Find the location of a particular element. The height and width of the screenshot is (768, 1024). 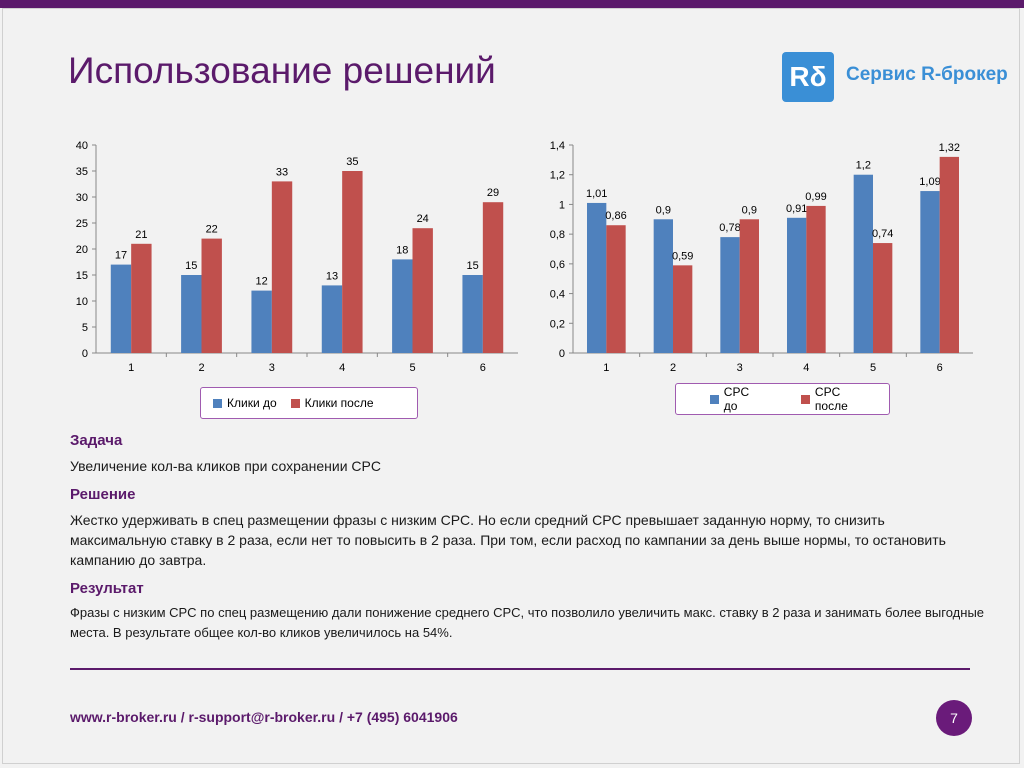

legend-item: Клики до is located at coordinates (245, 403).